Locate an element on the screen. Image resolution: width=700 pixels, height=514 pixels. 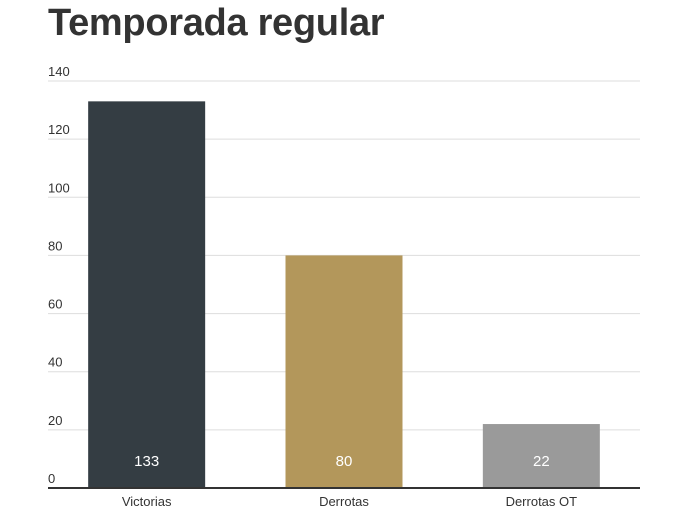
bar-derrotas is located at coordinates (344, 371).